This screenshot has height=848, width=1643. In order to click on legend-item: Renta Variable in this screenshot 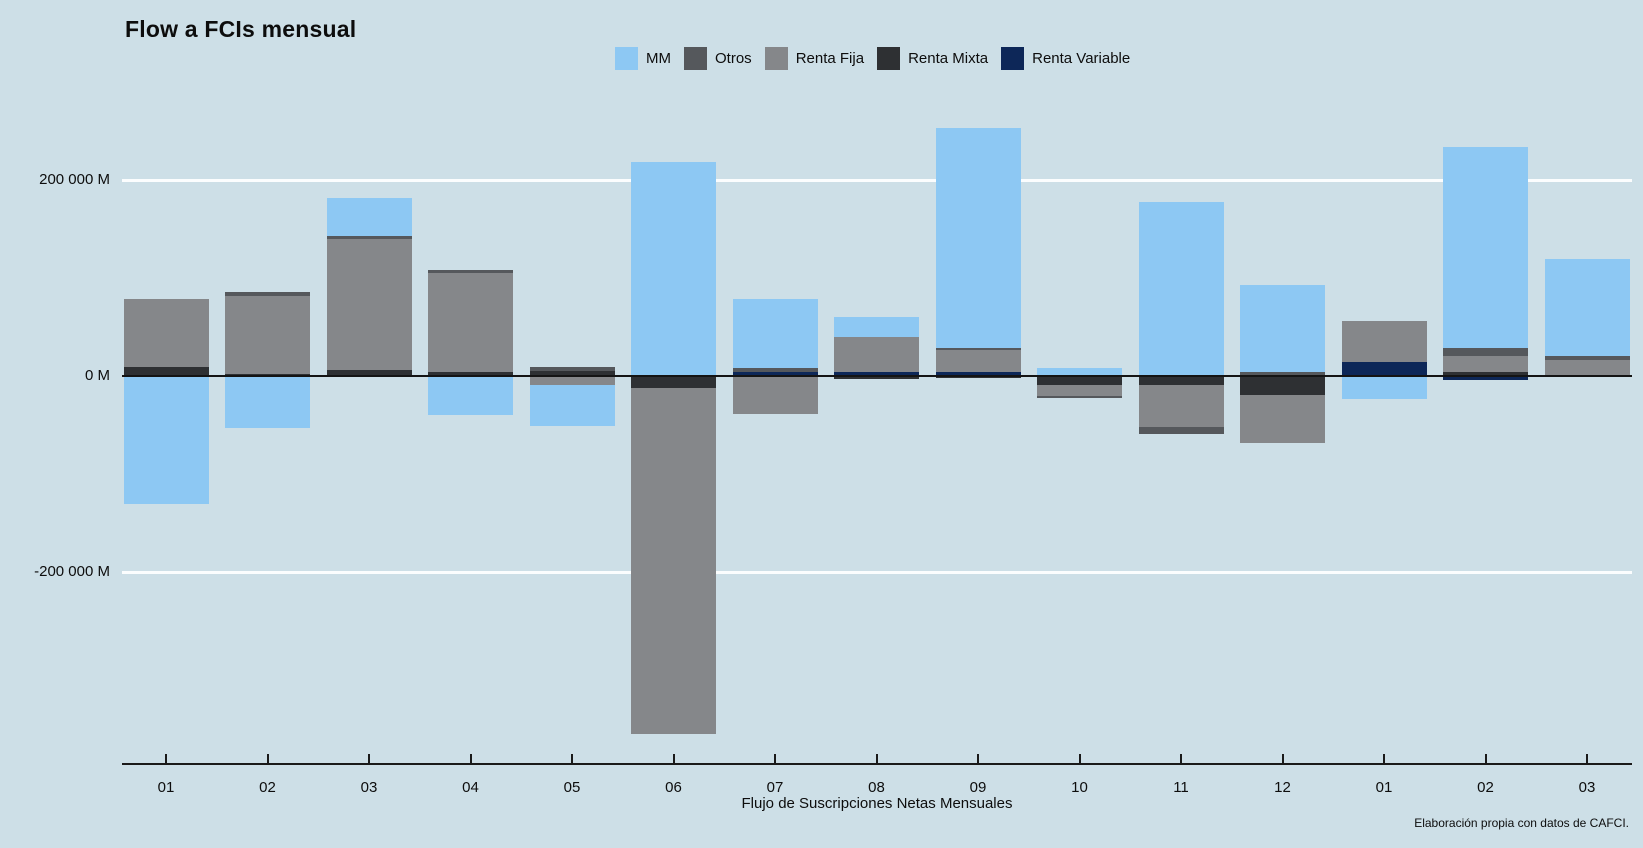, I will do `click(1065, 58)`.